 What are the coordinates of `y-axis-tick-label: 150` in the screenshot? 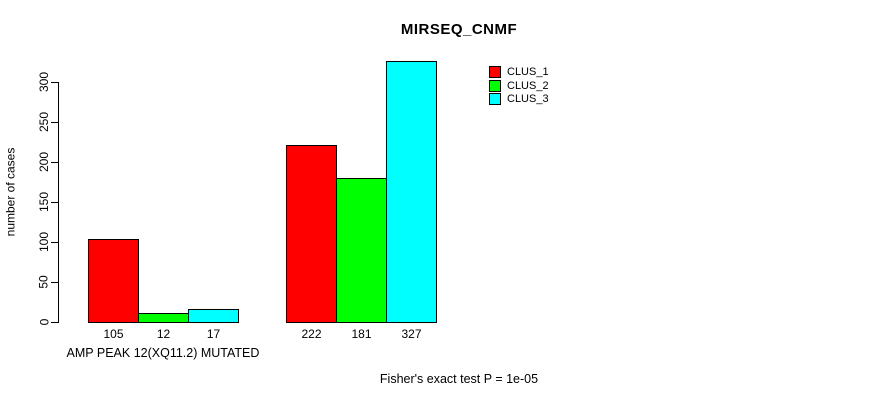 It's located at (44, 202).